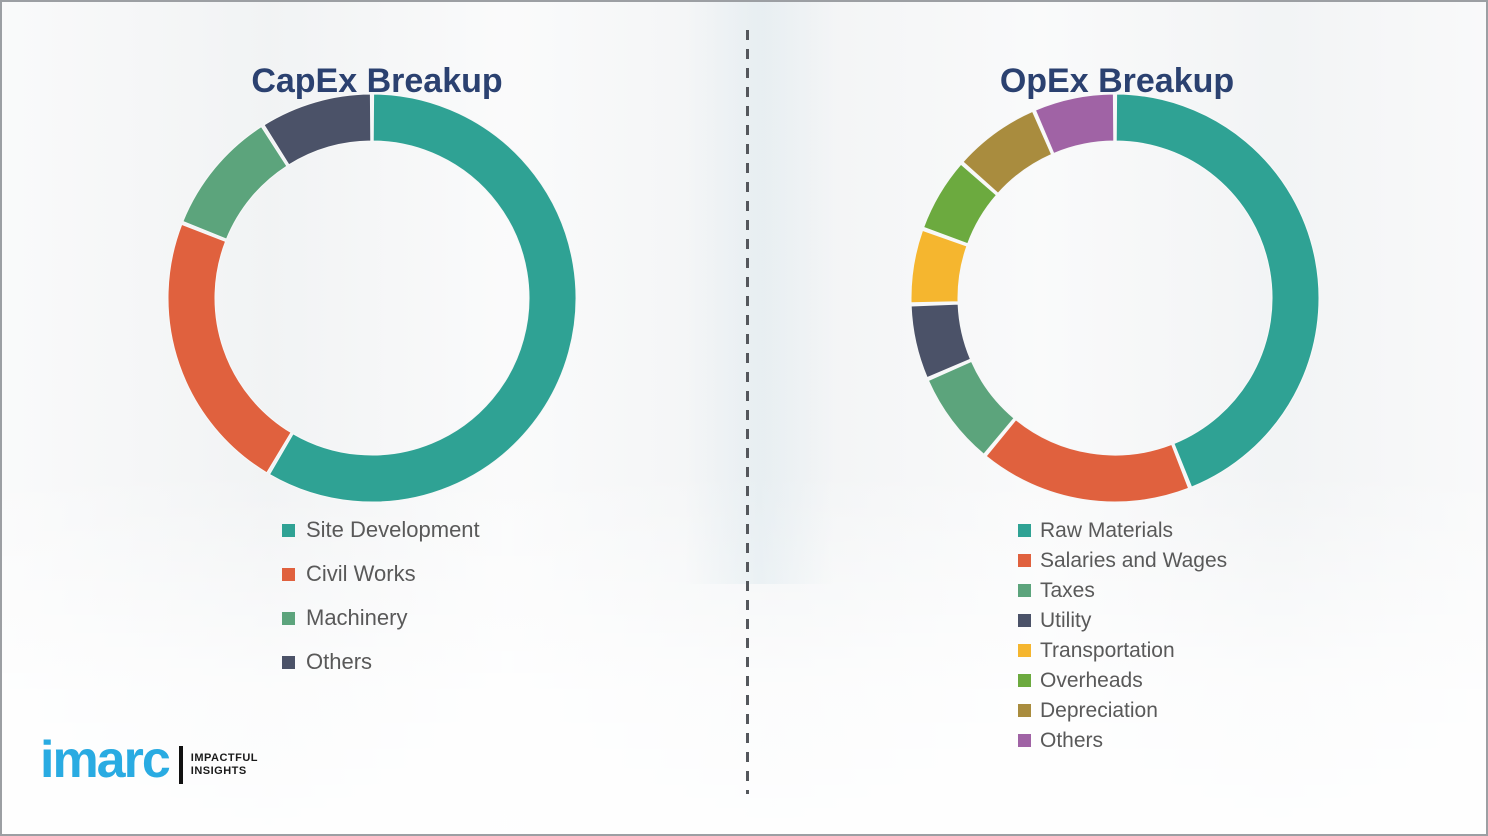 Image resolution: width=1488 pixels, height=836 pixels. Describe the element at coordinates (1007, 152) in the screenshot. I see `donut-segment-depreciation` at that location.